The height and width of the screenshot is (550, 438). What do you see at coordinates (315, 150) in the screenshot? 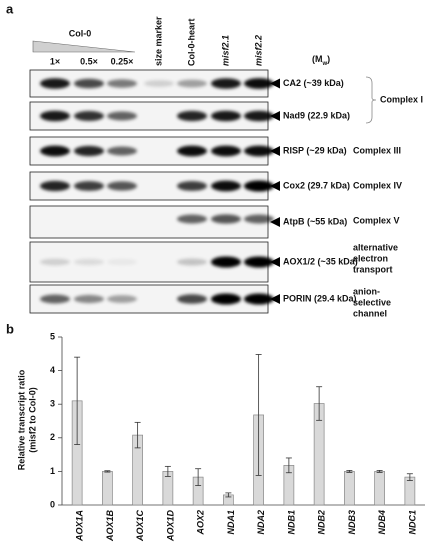
I see `protein-label: RISP (~29 kDa)` at bounding box center [315, 150].